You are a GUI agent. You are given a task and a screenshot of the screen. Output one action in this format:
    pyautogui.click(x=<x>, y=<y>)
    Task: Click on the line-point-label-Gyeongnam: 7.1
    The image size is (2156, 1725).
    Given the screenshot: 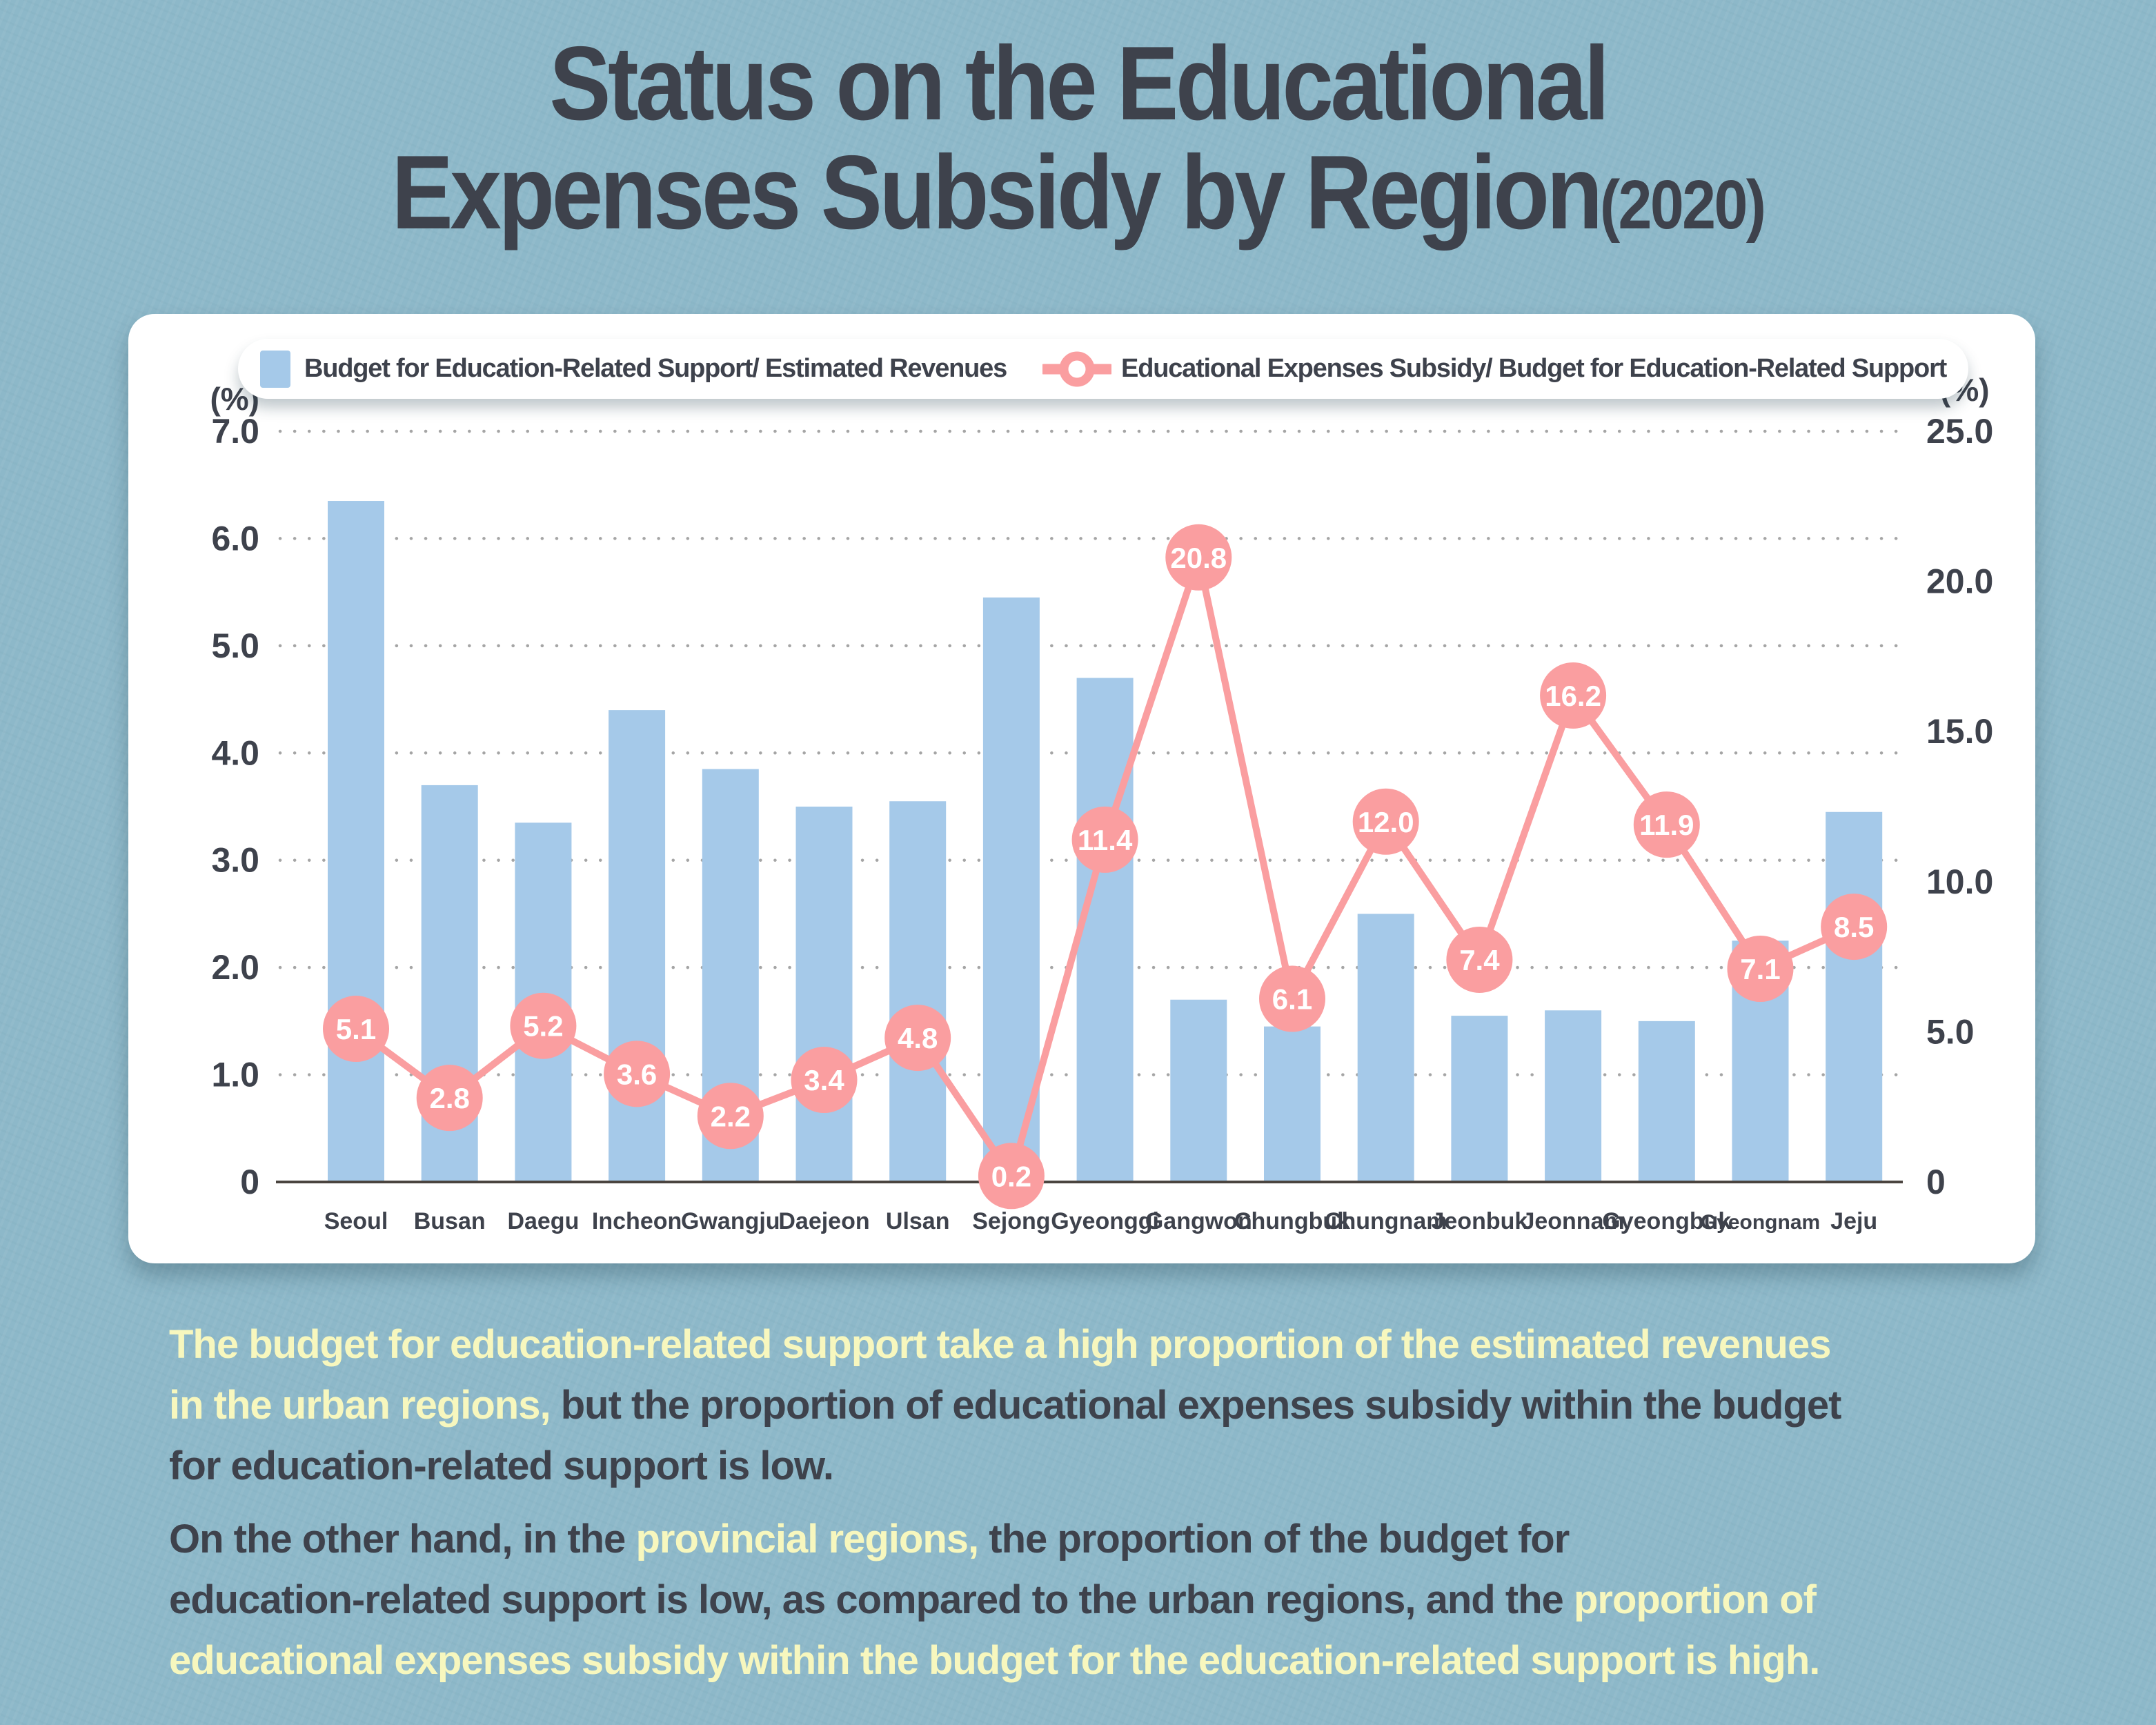 What is the action you would take?
    pyautogui.click(x=1760, y=969)
    